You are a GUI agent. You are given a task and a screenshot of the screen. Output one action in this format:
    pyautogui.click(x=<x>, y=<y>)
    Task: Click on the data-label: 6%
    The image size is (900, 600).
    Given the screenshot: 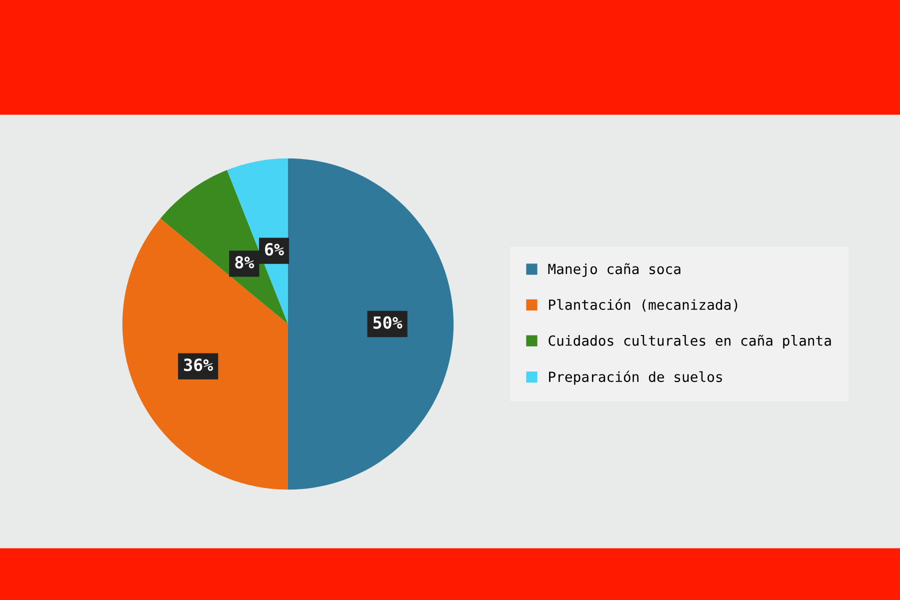 What is the action you would take?
    pyautogui.click(x=274, y=249)
    